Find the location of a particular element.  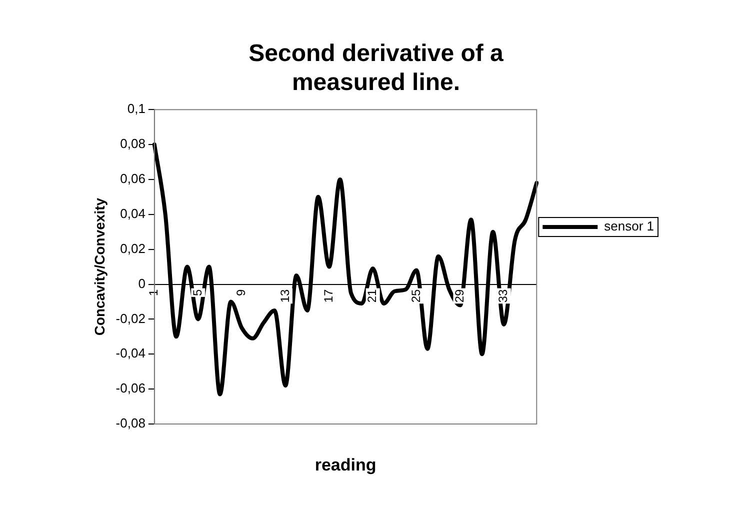

x-tick-label: 17 is located at coordinates (328, 295).